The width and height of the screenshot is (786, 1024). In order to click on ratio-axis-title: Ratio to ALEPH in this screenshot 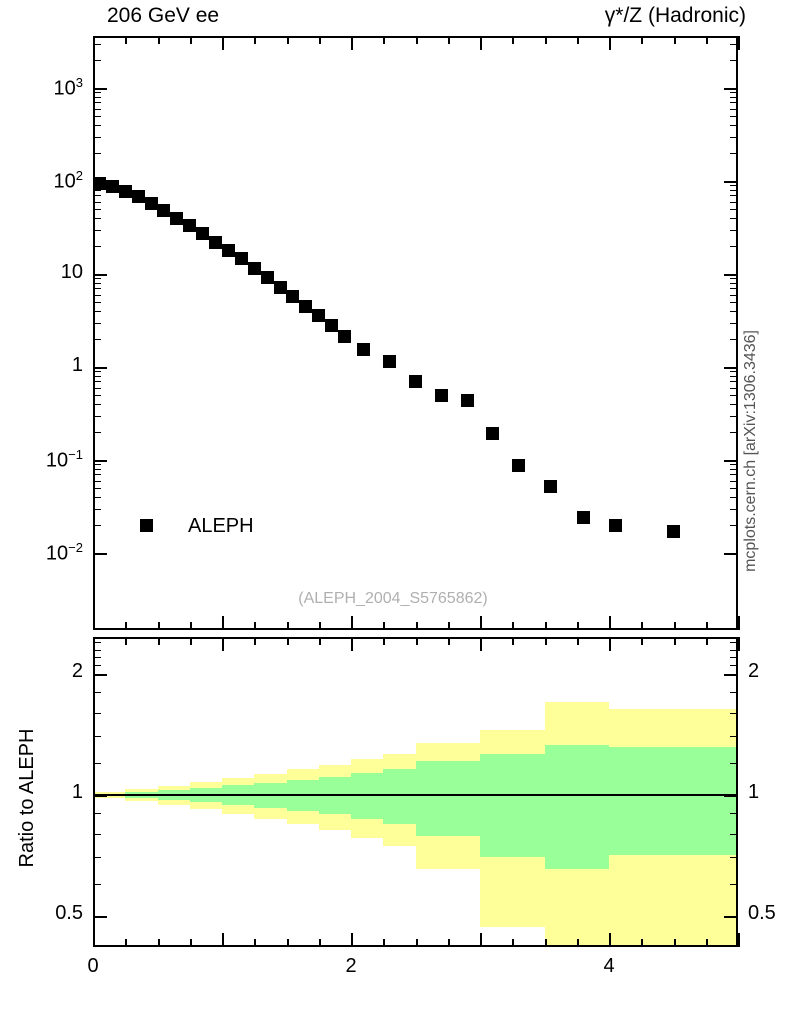, I will do `click(27, 798)`.